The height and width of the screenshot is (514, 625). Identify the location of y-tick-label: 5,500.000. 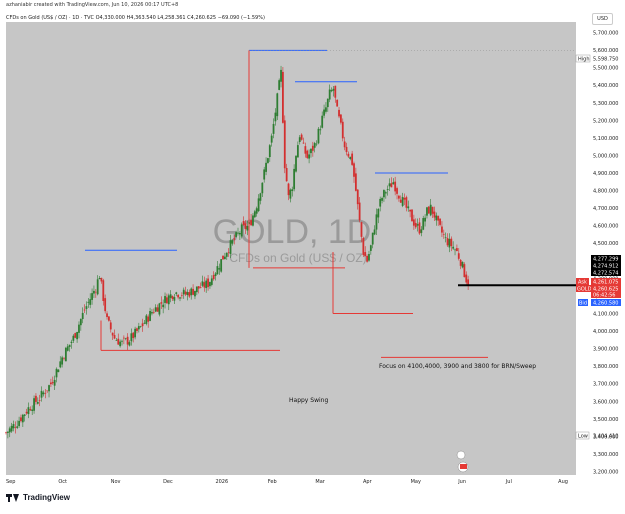
(605, 69).